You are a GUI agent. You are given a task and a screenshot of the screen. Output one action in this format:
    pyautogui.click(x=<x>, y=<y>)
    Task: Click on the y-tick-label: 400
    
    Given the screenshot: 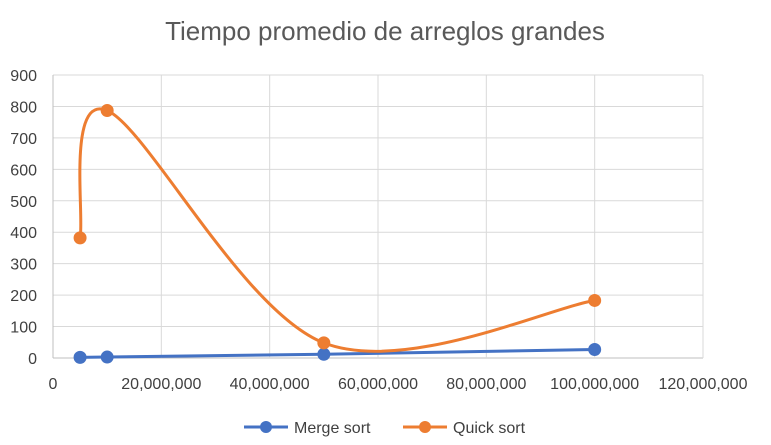 What is the action you would take?
    pyautogui.click(x=23, y=233)
    